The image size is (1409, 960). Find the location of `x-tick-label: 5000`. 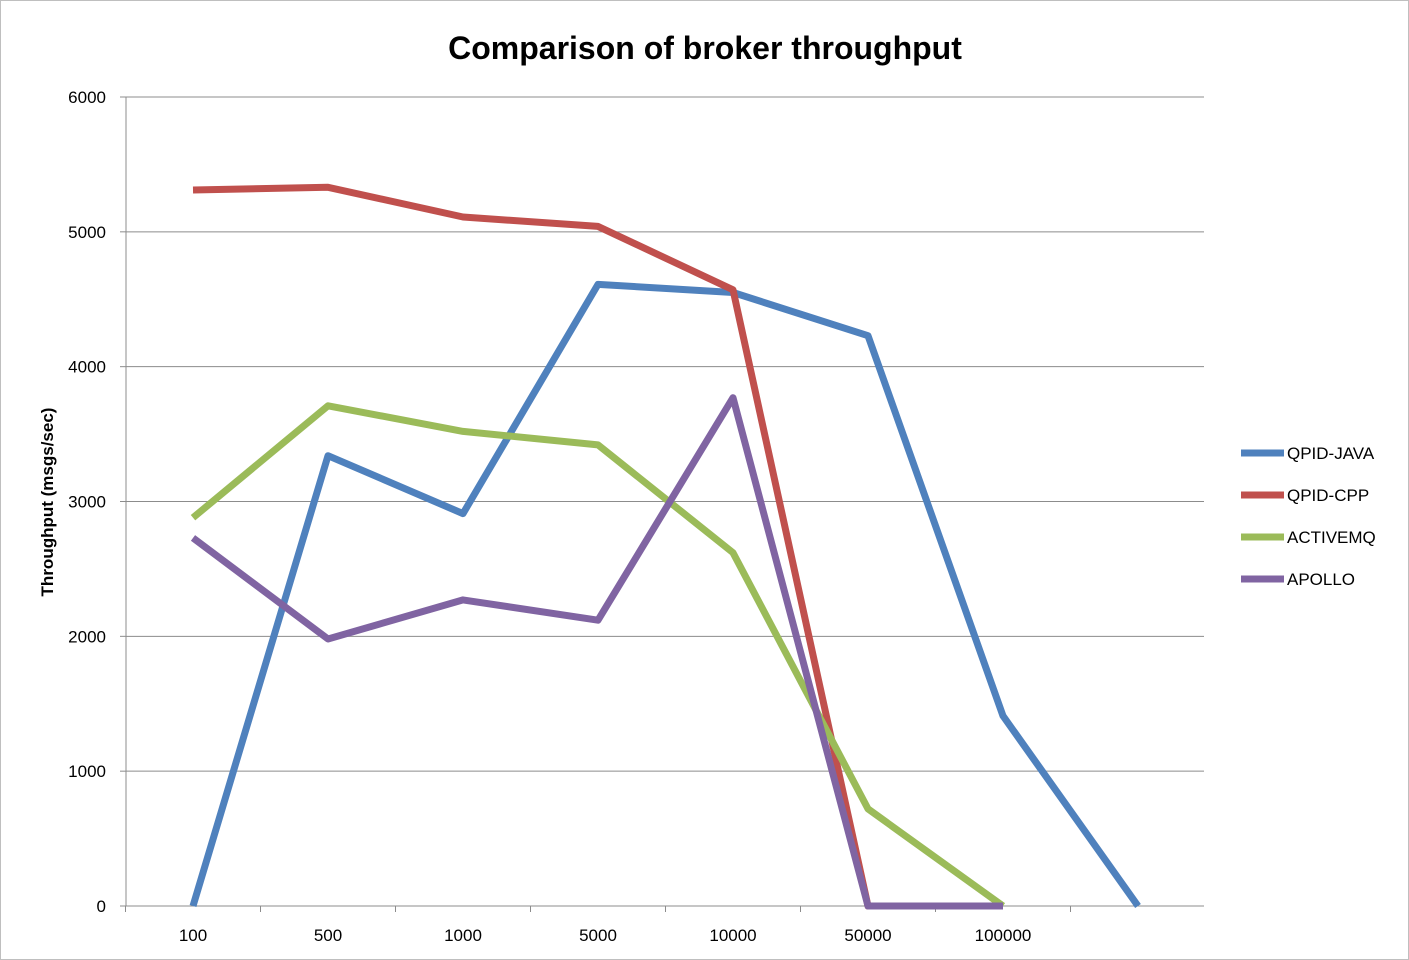

x-tick-label: 5000 is located at coordinates (598, 935).